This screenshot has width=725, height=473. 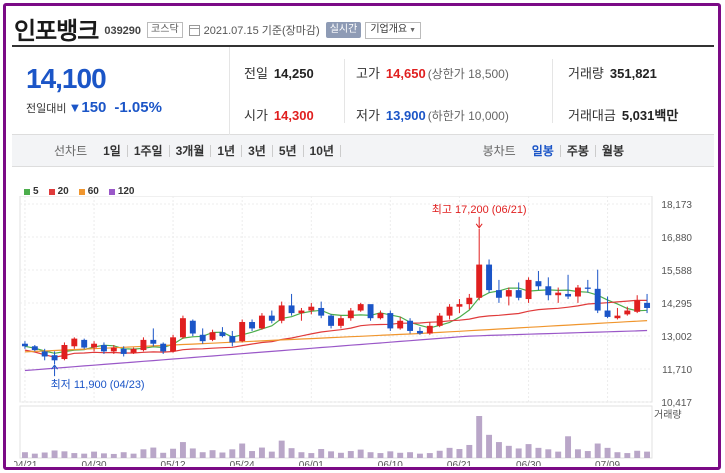 I want to click on low-label: 저가, so click(x=368, y=115).